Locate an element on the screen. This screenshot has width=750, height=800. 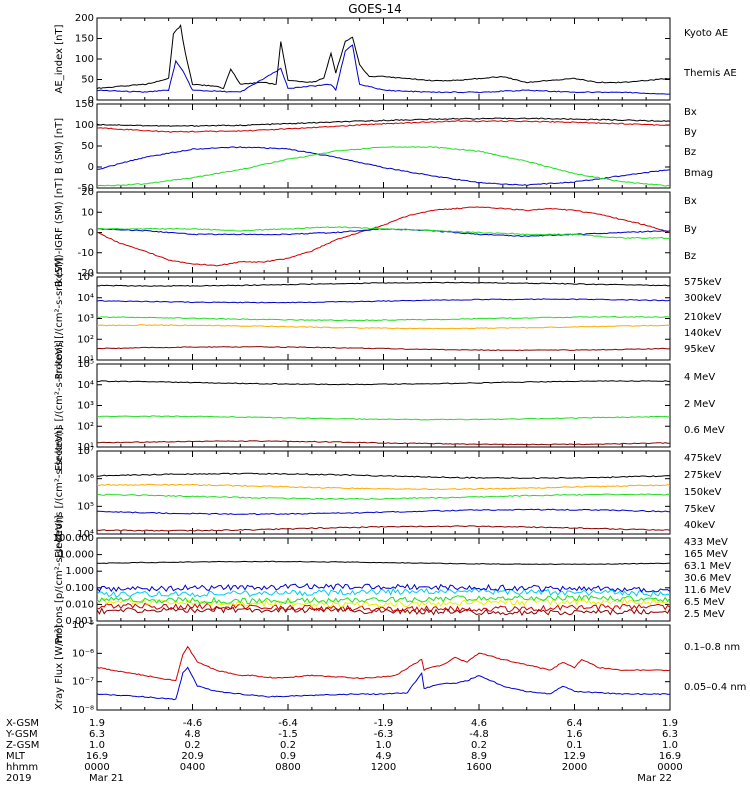
legend-entry: 150keV is located at coordinates (703, 492).